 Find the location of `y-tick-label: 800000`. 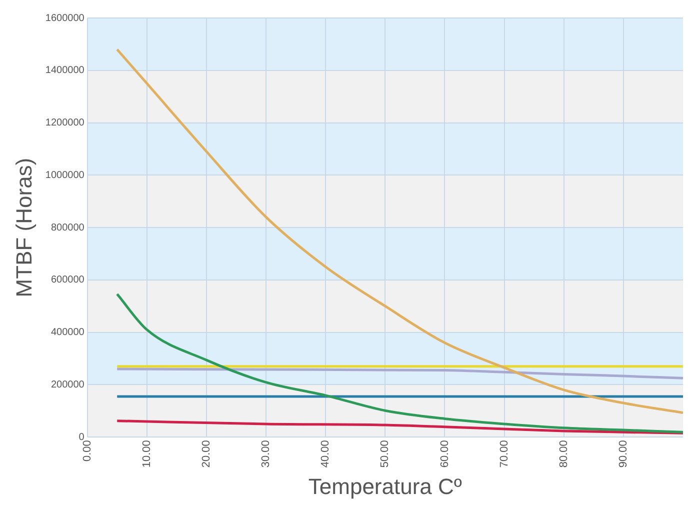

y-tick-label: 800000 is located at coordinates (67, 228).